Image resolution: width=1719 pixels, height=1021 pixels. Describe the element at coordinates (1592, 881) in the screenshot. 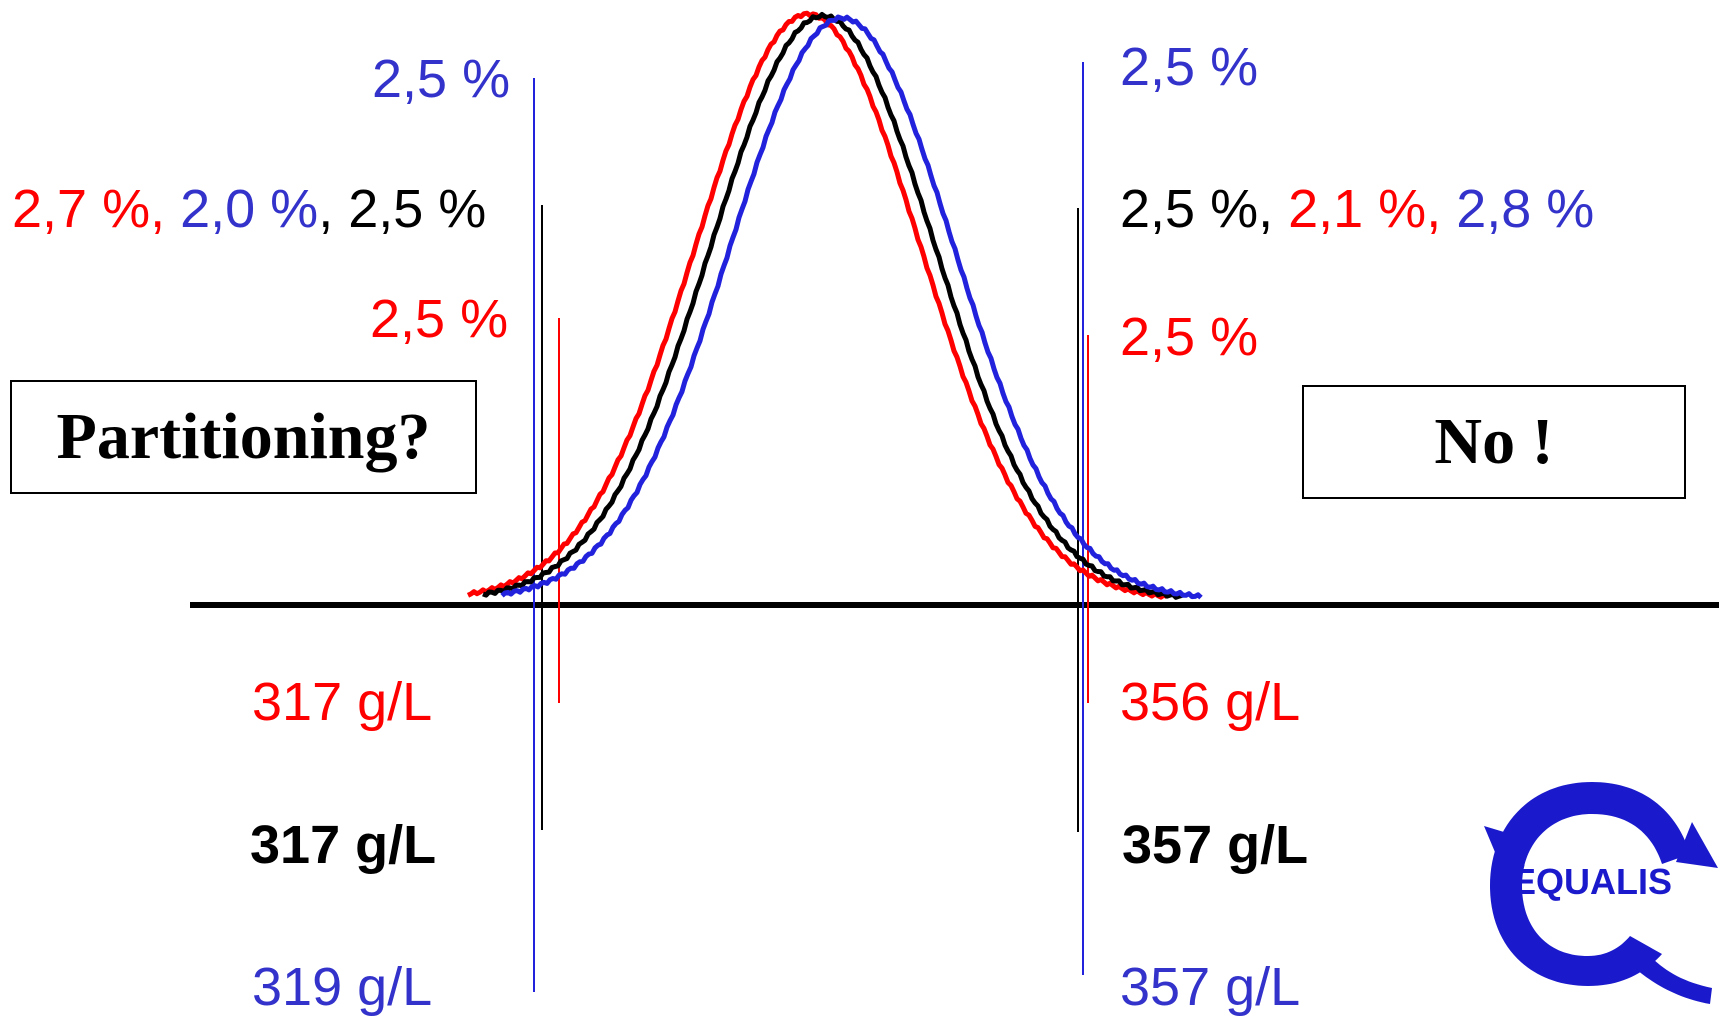

I see `logo-lettering: EQUALIS` at that location.